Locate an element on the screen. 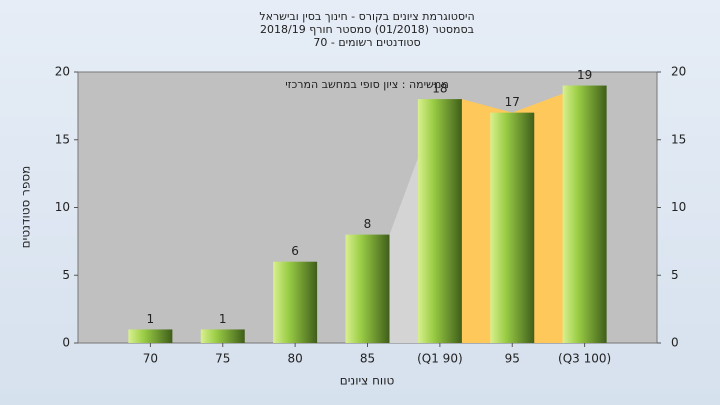 The width and height of the screenshot is (720, 405). y-tick-label: 5 is located at coordinates (66, 275).